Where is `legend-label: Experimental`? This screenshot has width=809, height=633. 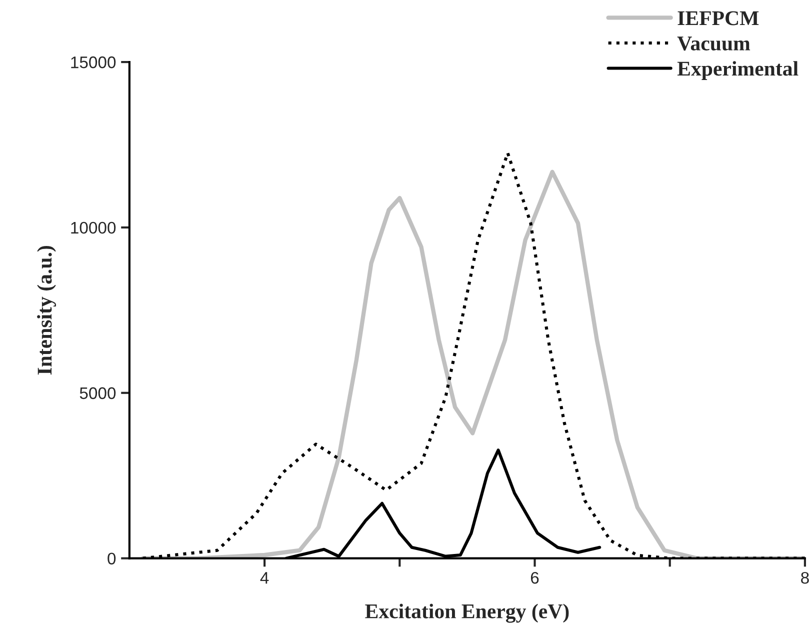
legend-label: Experimental is located at coordinates (737, 70).